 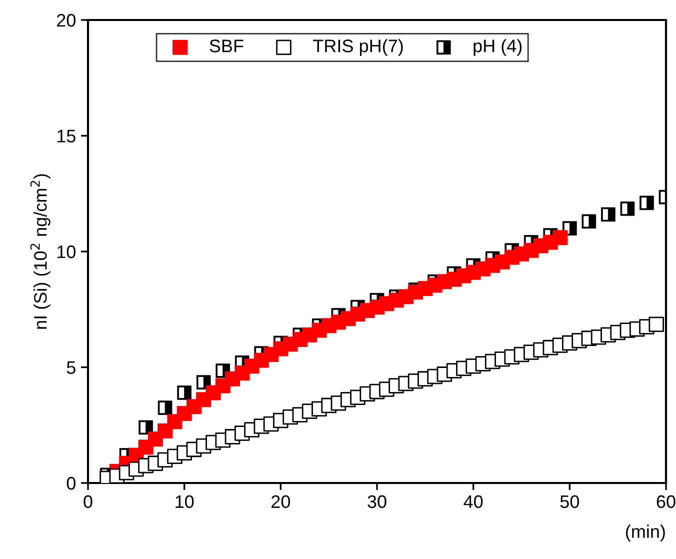 I want to click on x-tick-label: 60, so click(x=666, y=501).